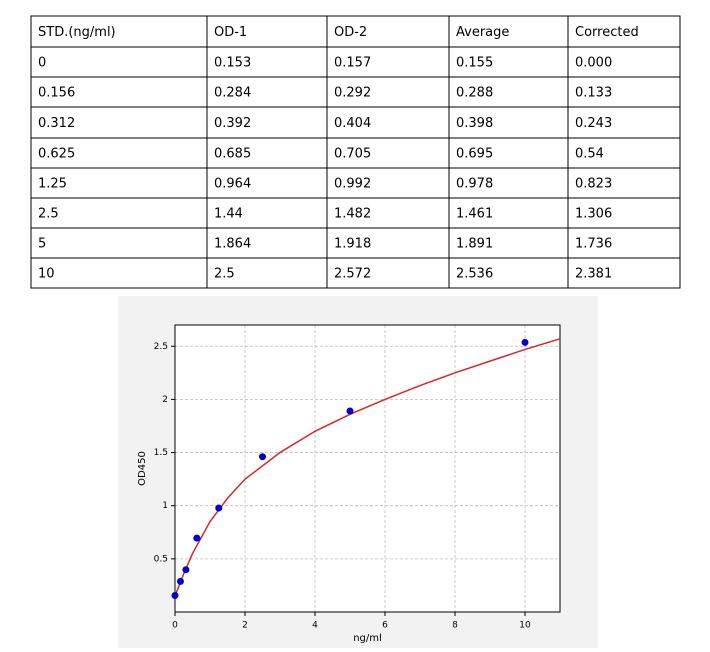 This screenshot has width=710, height=652. I want to click on cell-text: 0.000, so click(593, 63).